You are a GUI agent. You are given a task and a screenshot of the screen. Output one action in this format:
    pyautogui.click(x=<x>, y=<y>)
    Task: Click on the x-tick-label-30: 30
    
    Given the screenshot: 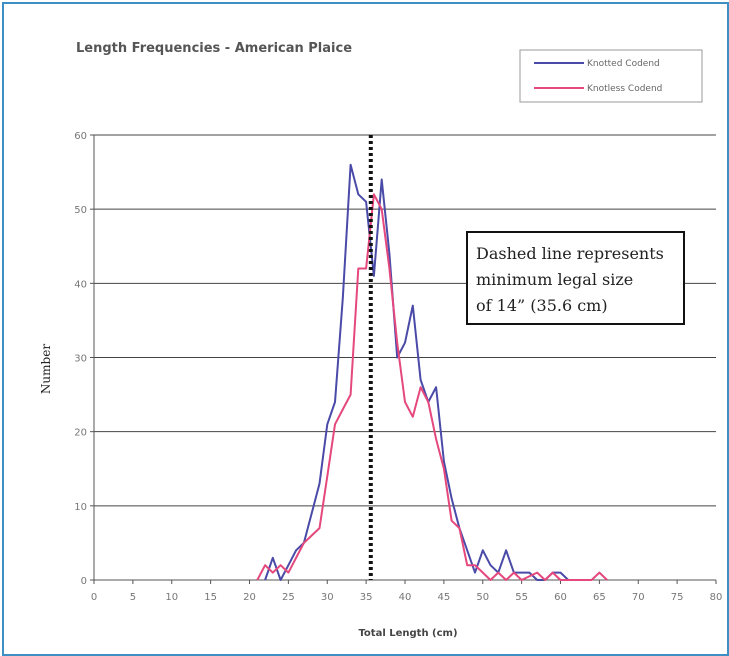 What is the action you would take?
    pyautogui.click(x=327, y=597)
    